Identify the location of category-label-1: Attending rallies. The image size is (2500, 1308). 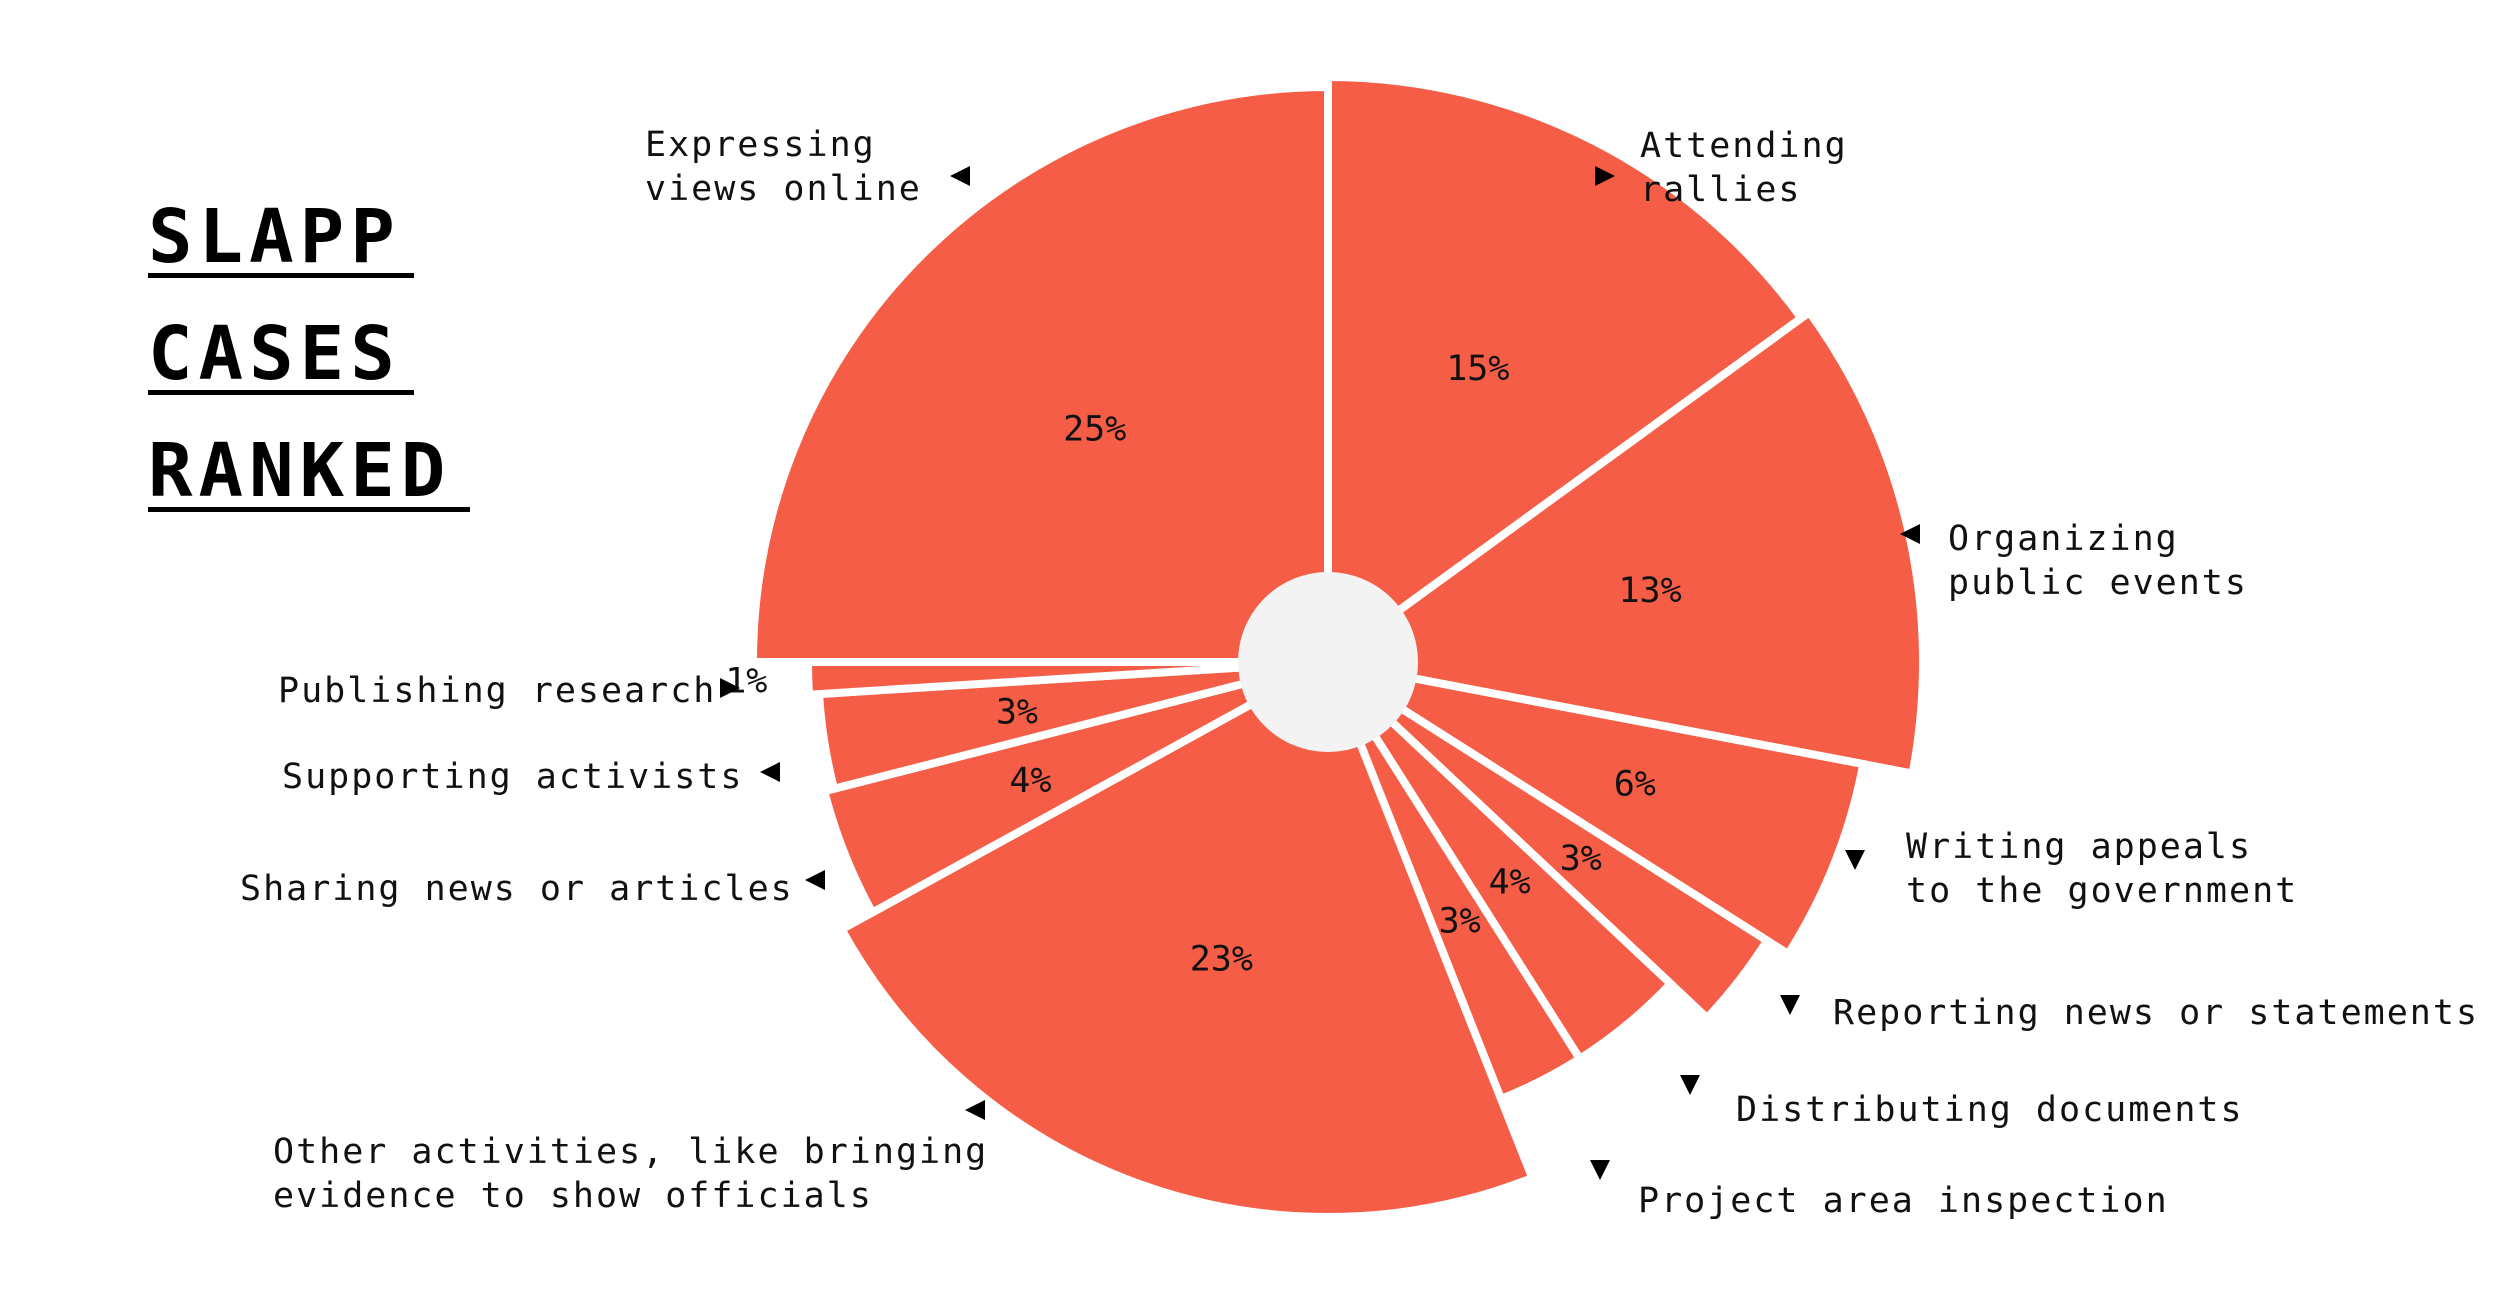
(1744, 168).